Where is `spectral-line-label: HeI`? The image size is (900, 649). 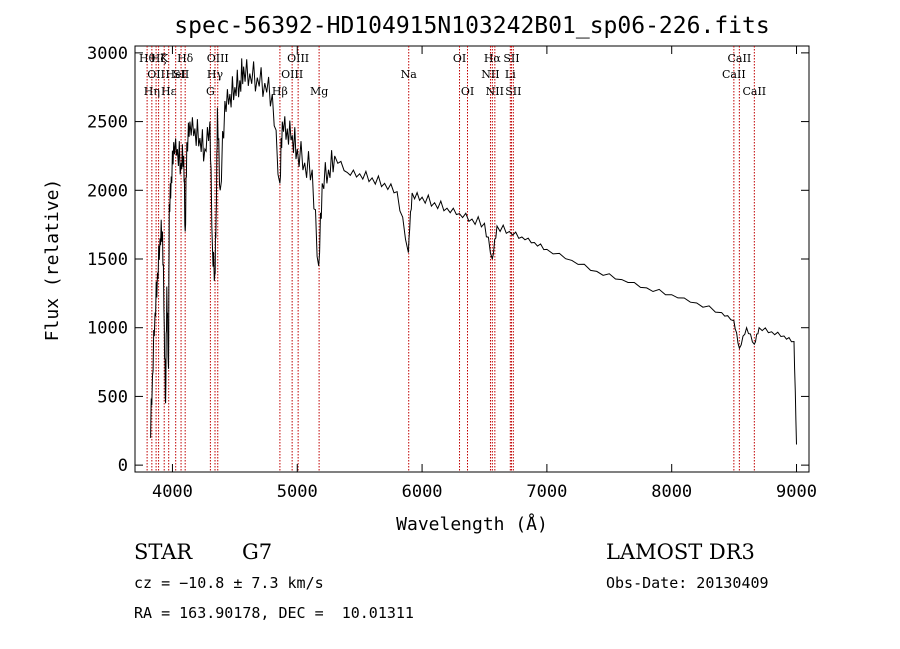 spectral-line-label: HeI is located at coordinates (175, 74).